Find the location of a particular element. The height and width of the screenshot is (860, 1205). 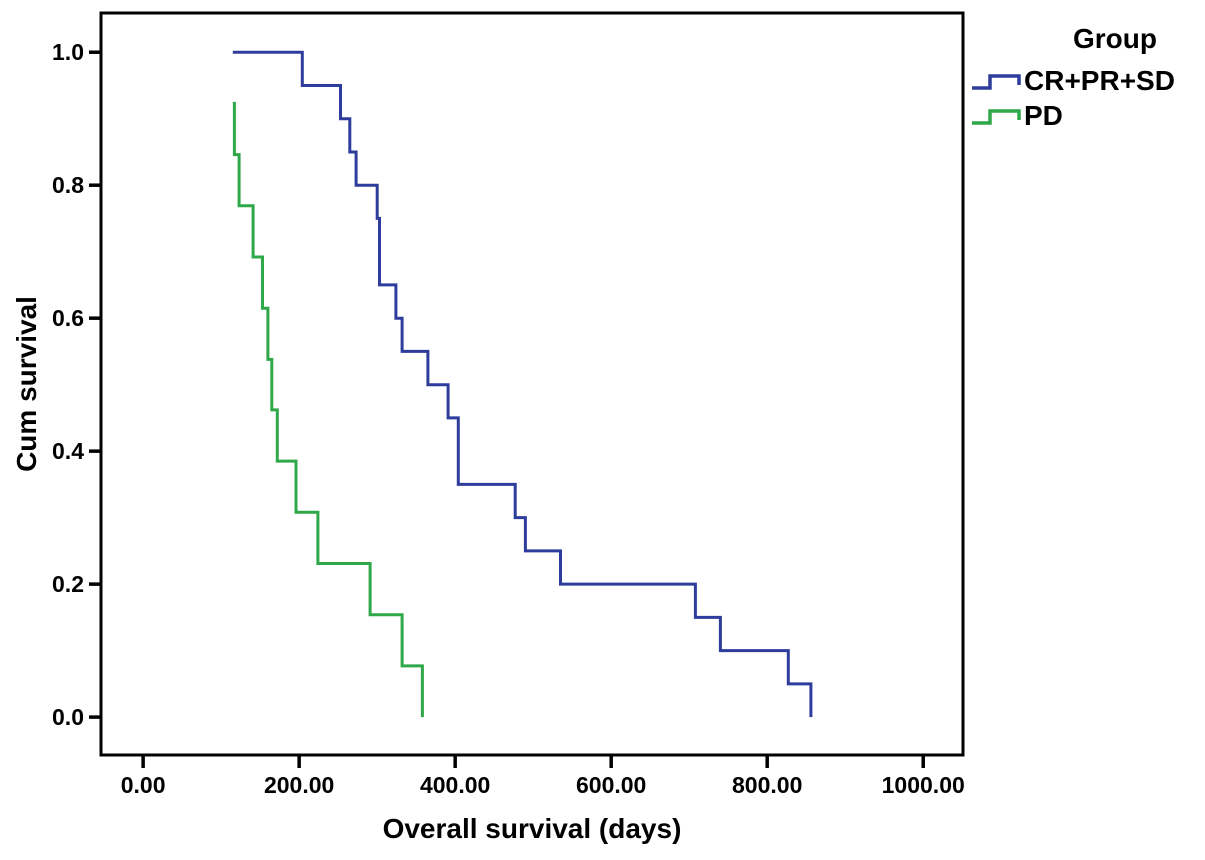

x-tick-label: 200.00 is located at coordinates (299, 785).